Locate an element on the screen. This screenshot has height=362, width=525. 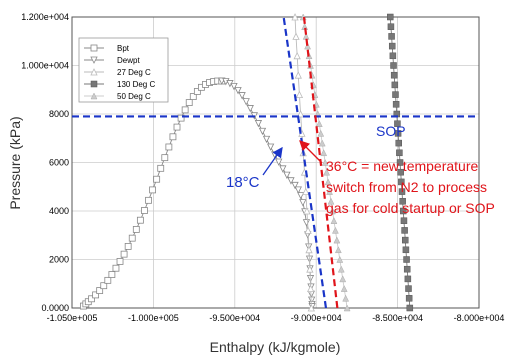
red-arrow is located at coordinates (311, 152).